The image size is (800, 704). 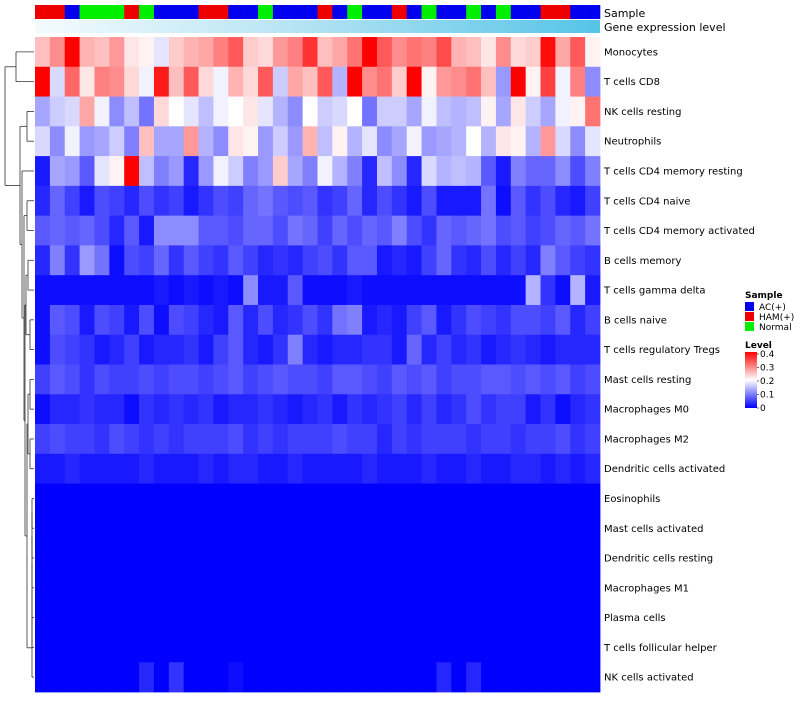 I want to click on legend-sample-swatch, so click(x=749, y=326).